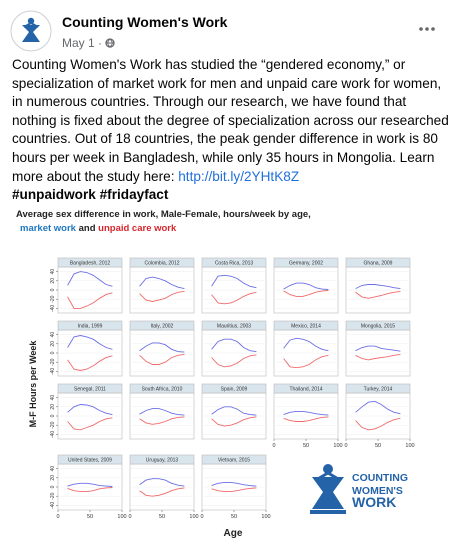 This screenshot has height=542, width=462. Describe the element at coordinates (239, 176) in the screenshot. I see `post-link: http://bit.ly/2YHtK8Z` at that location.